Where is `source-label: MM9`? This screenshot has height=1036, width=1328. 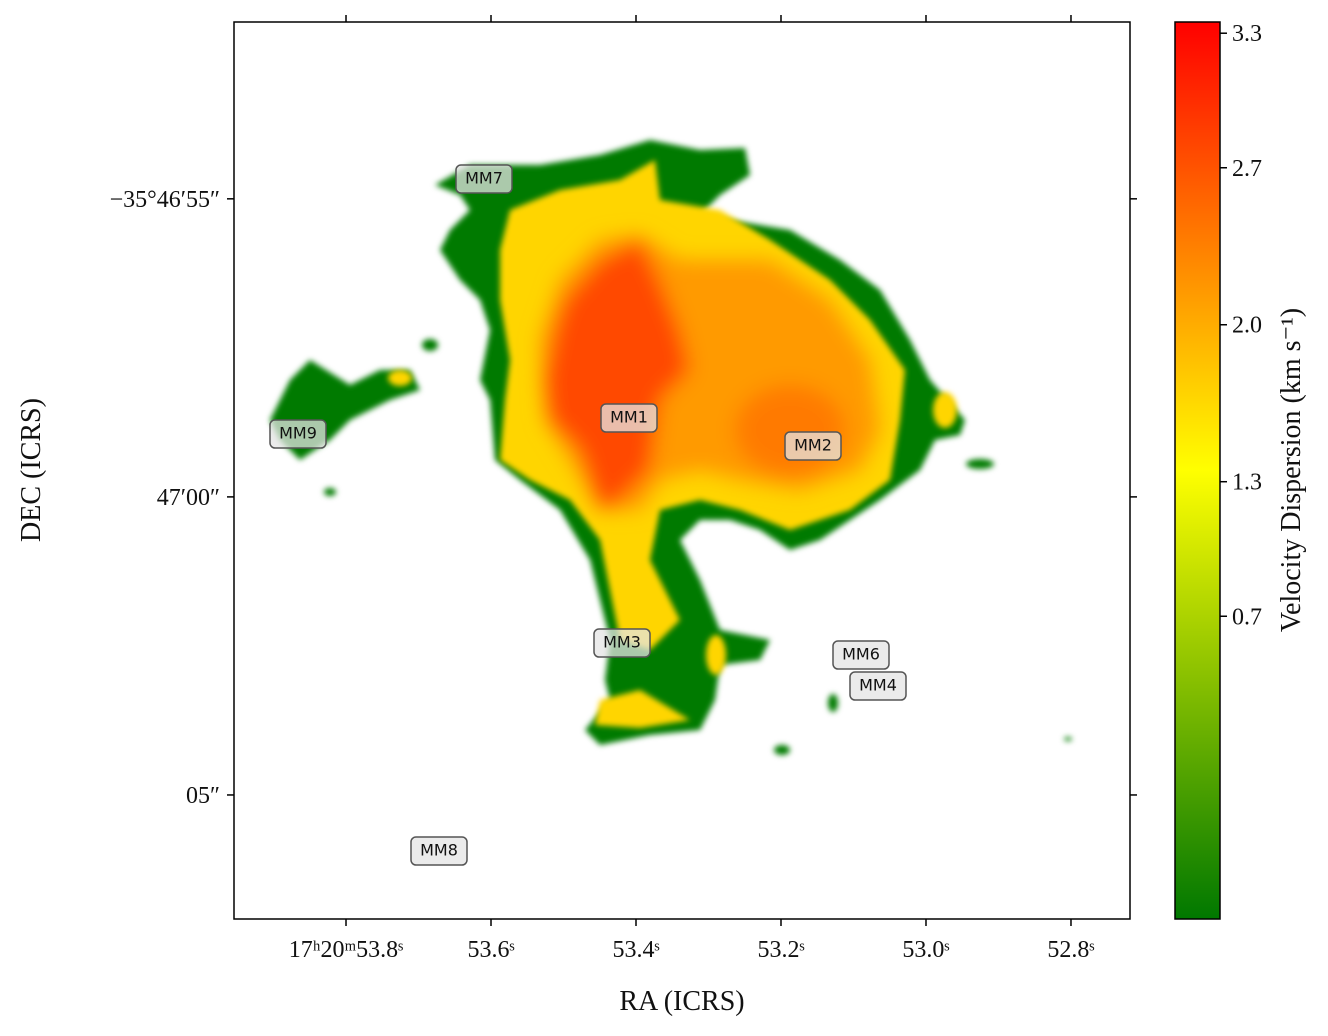
source-label: MM9 is located at coordinates (298, 434).